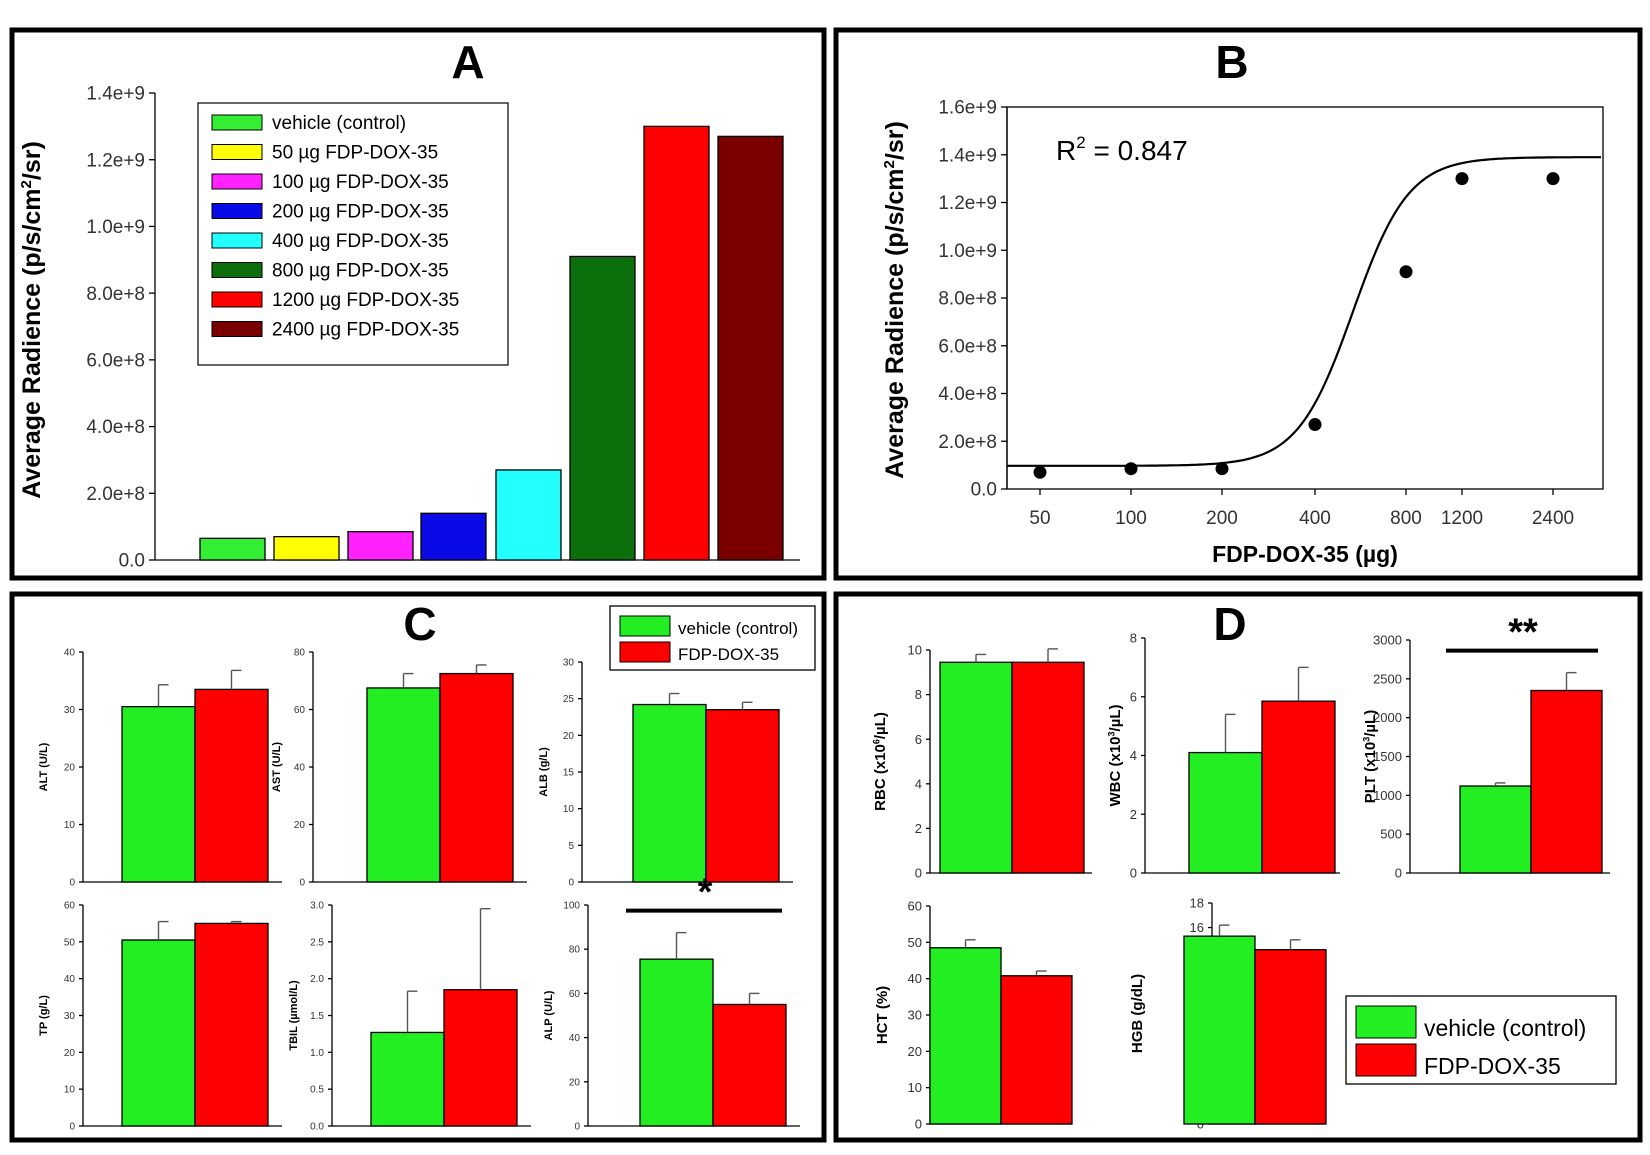 This screenshot has width=1650, height=1155. Describe the element at coordinates (70, 1053) in the screenshot. I see `chart-tp-ytick-label: 20` at that location.